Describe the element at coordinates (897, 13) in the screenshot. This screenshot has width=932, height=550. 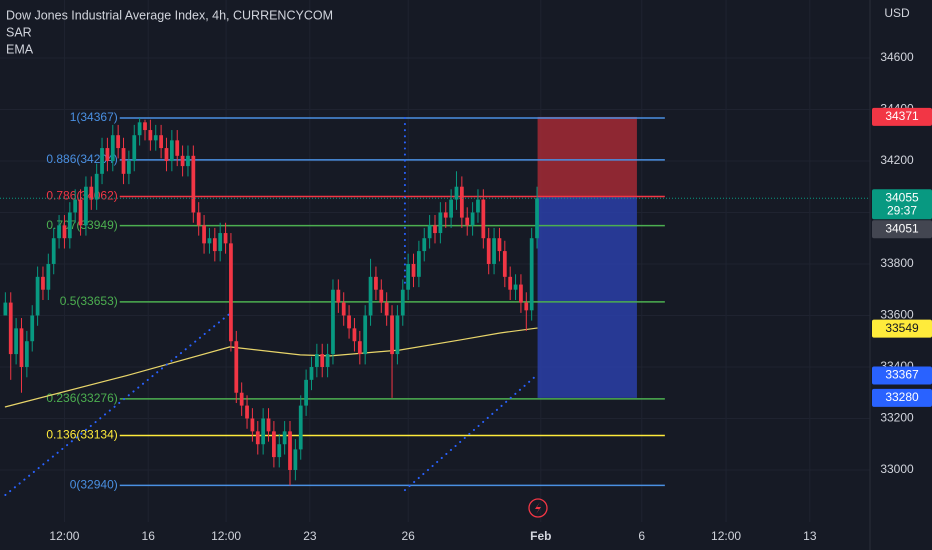
I see `currency-label: USD` at that location.